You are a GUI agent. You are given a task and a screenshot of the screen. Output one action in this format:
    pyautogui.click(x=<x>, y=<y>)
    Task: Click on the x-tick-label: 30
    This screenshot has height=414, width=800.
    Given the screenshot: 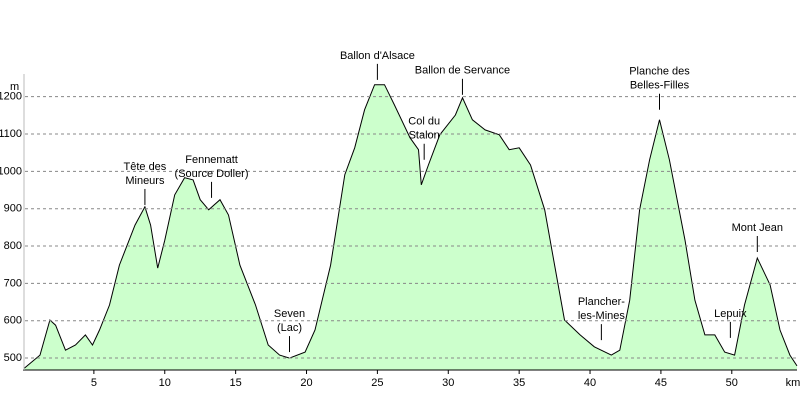 What is the action you would take?
    pyautogui.click(x=448, y=383)
    